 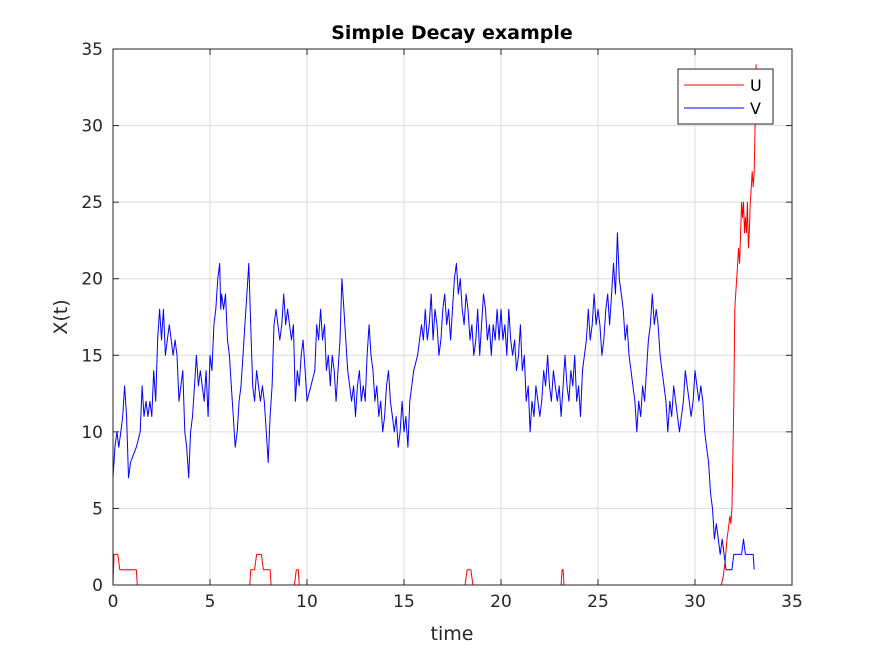 What do you see at coordinates (756, 85) in the screenshot?
I see `legend-label-u: U` at bounding box center [756, 85].